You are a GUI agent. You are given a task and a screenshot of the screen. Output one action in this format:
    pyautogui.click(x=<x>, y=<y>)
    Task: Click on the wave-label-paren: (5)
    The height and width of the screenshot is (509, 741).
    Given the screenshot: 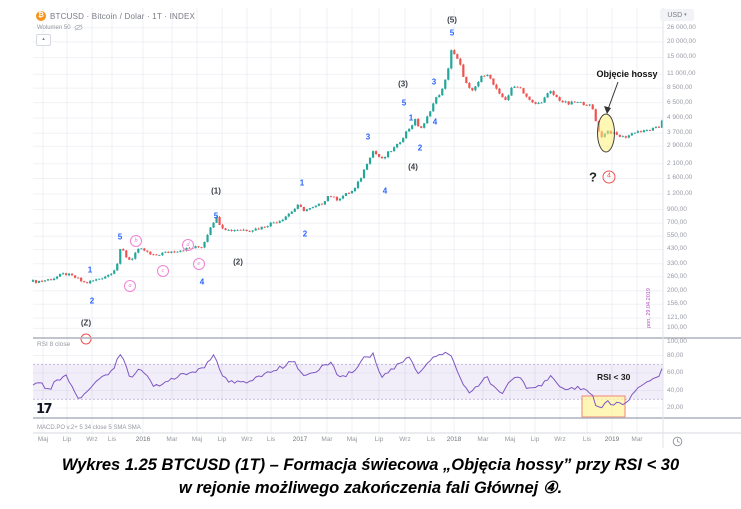 What is the action you would take?
    pyautogui.click(x=452, y=20)
    